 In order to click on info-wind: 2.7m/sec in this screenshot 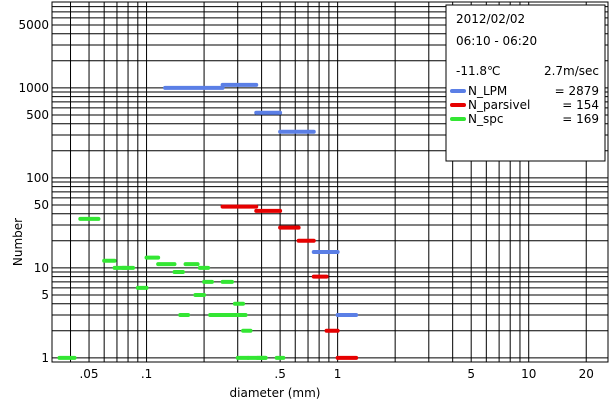, I will do `click(571, 71)`.